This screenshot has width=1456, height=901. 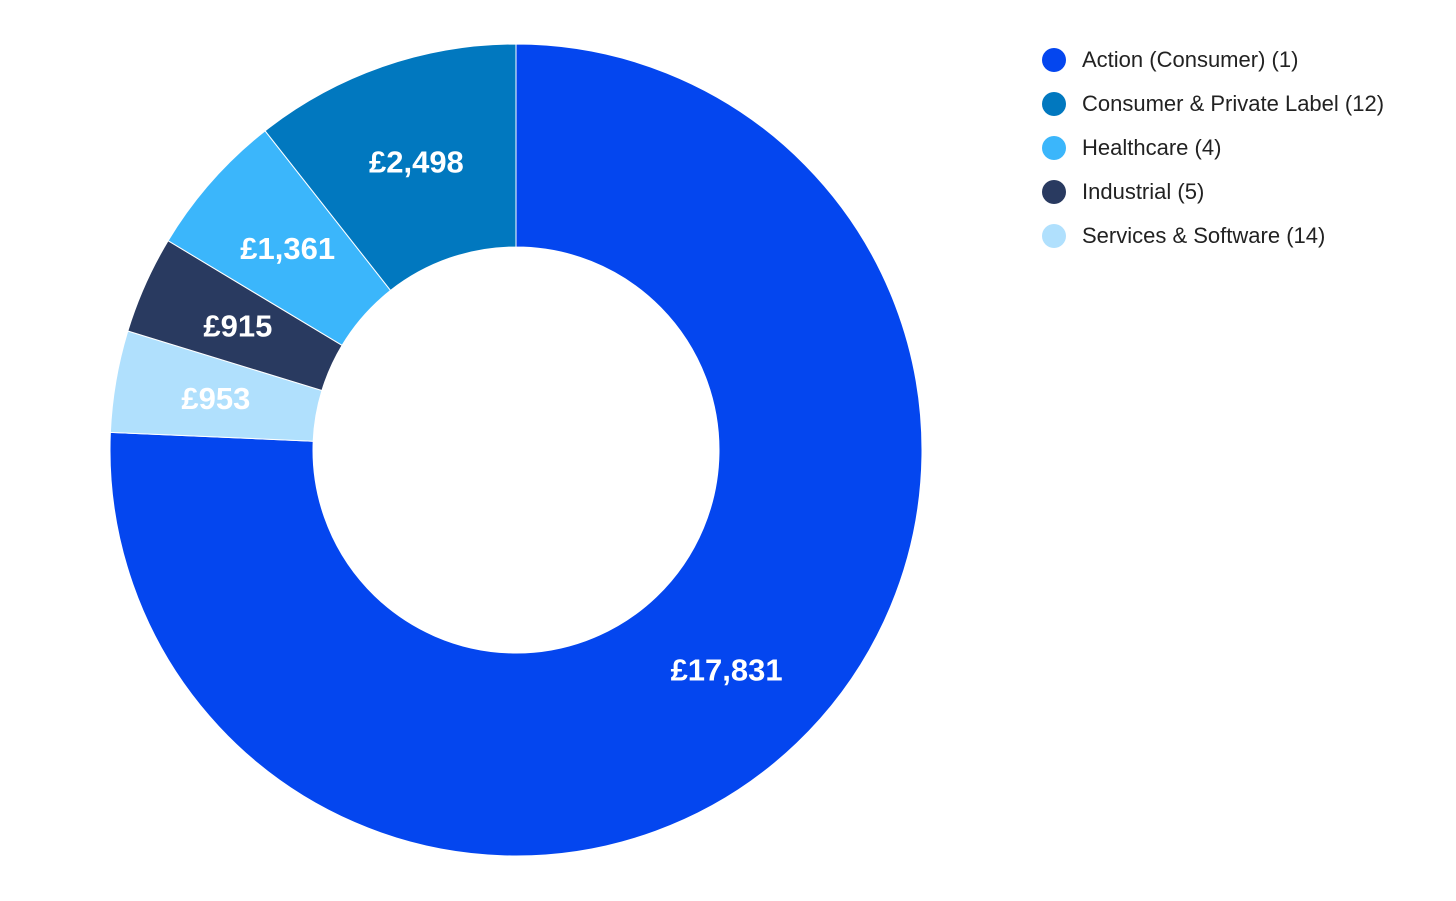 What do you see at coordinates (1213, 192) in the screenshot?
I see `legend-item-industrial: Industrial (5)` at bounding box center [1213, 192].